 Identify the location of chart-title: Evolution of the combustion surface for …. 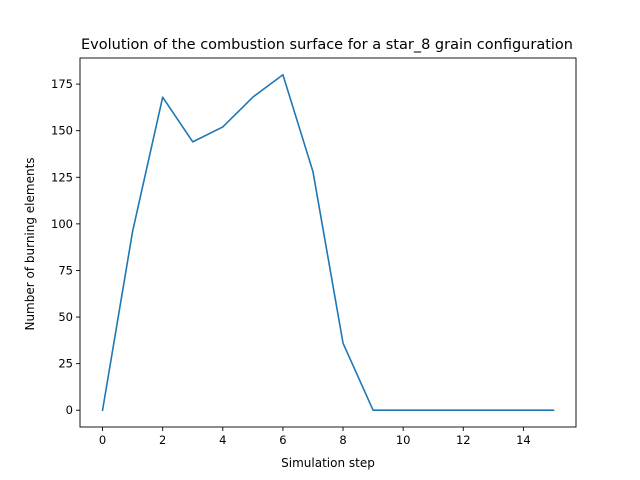
(327, 45).